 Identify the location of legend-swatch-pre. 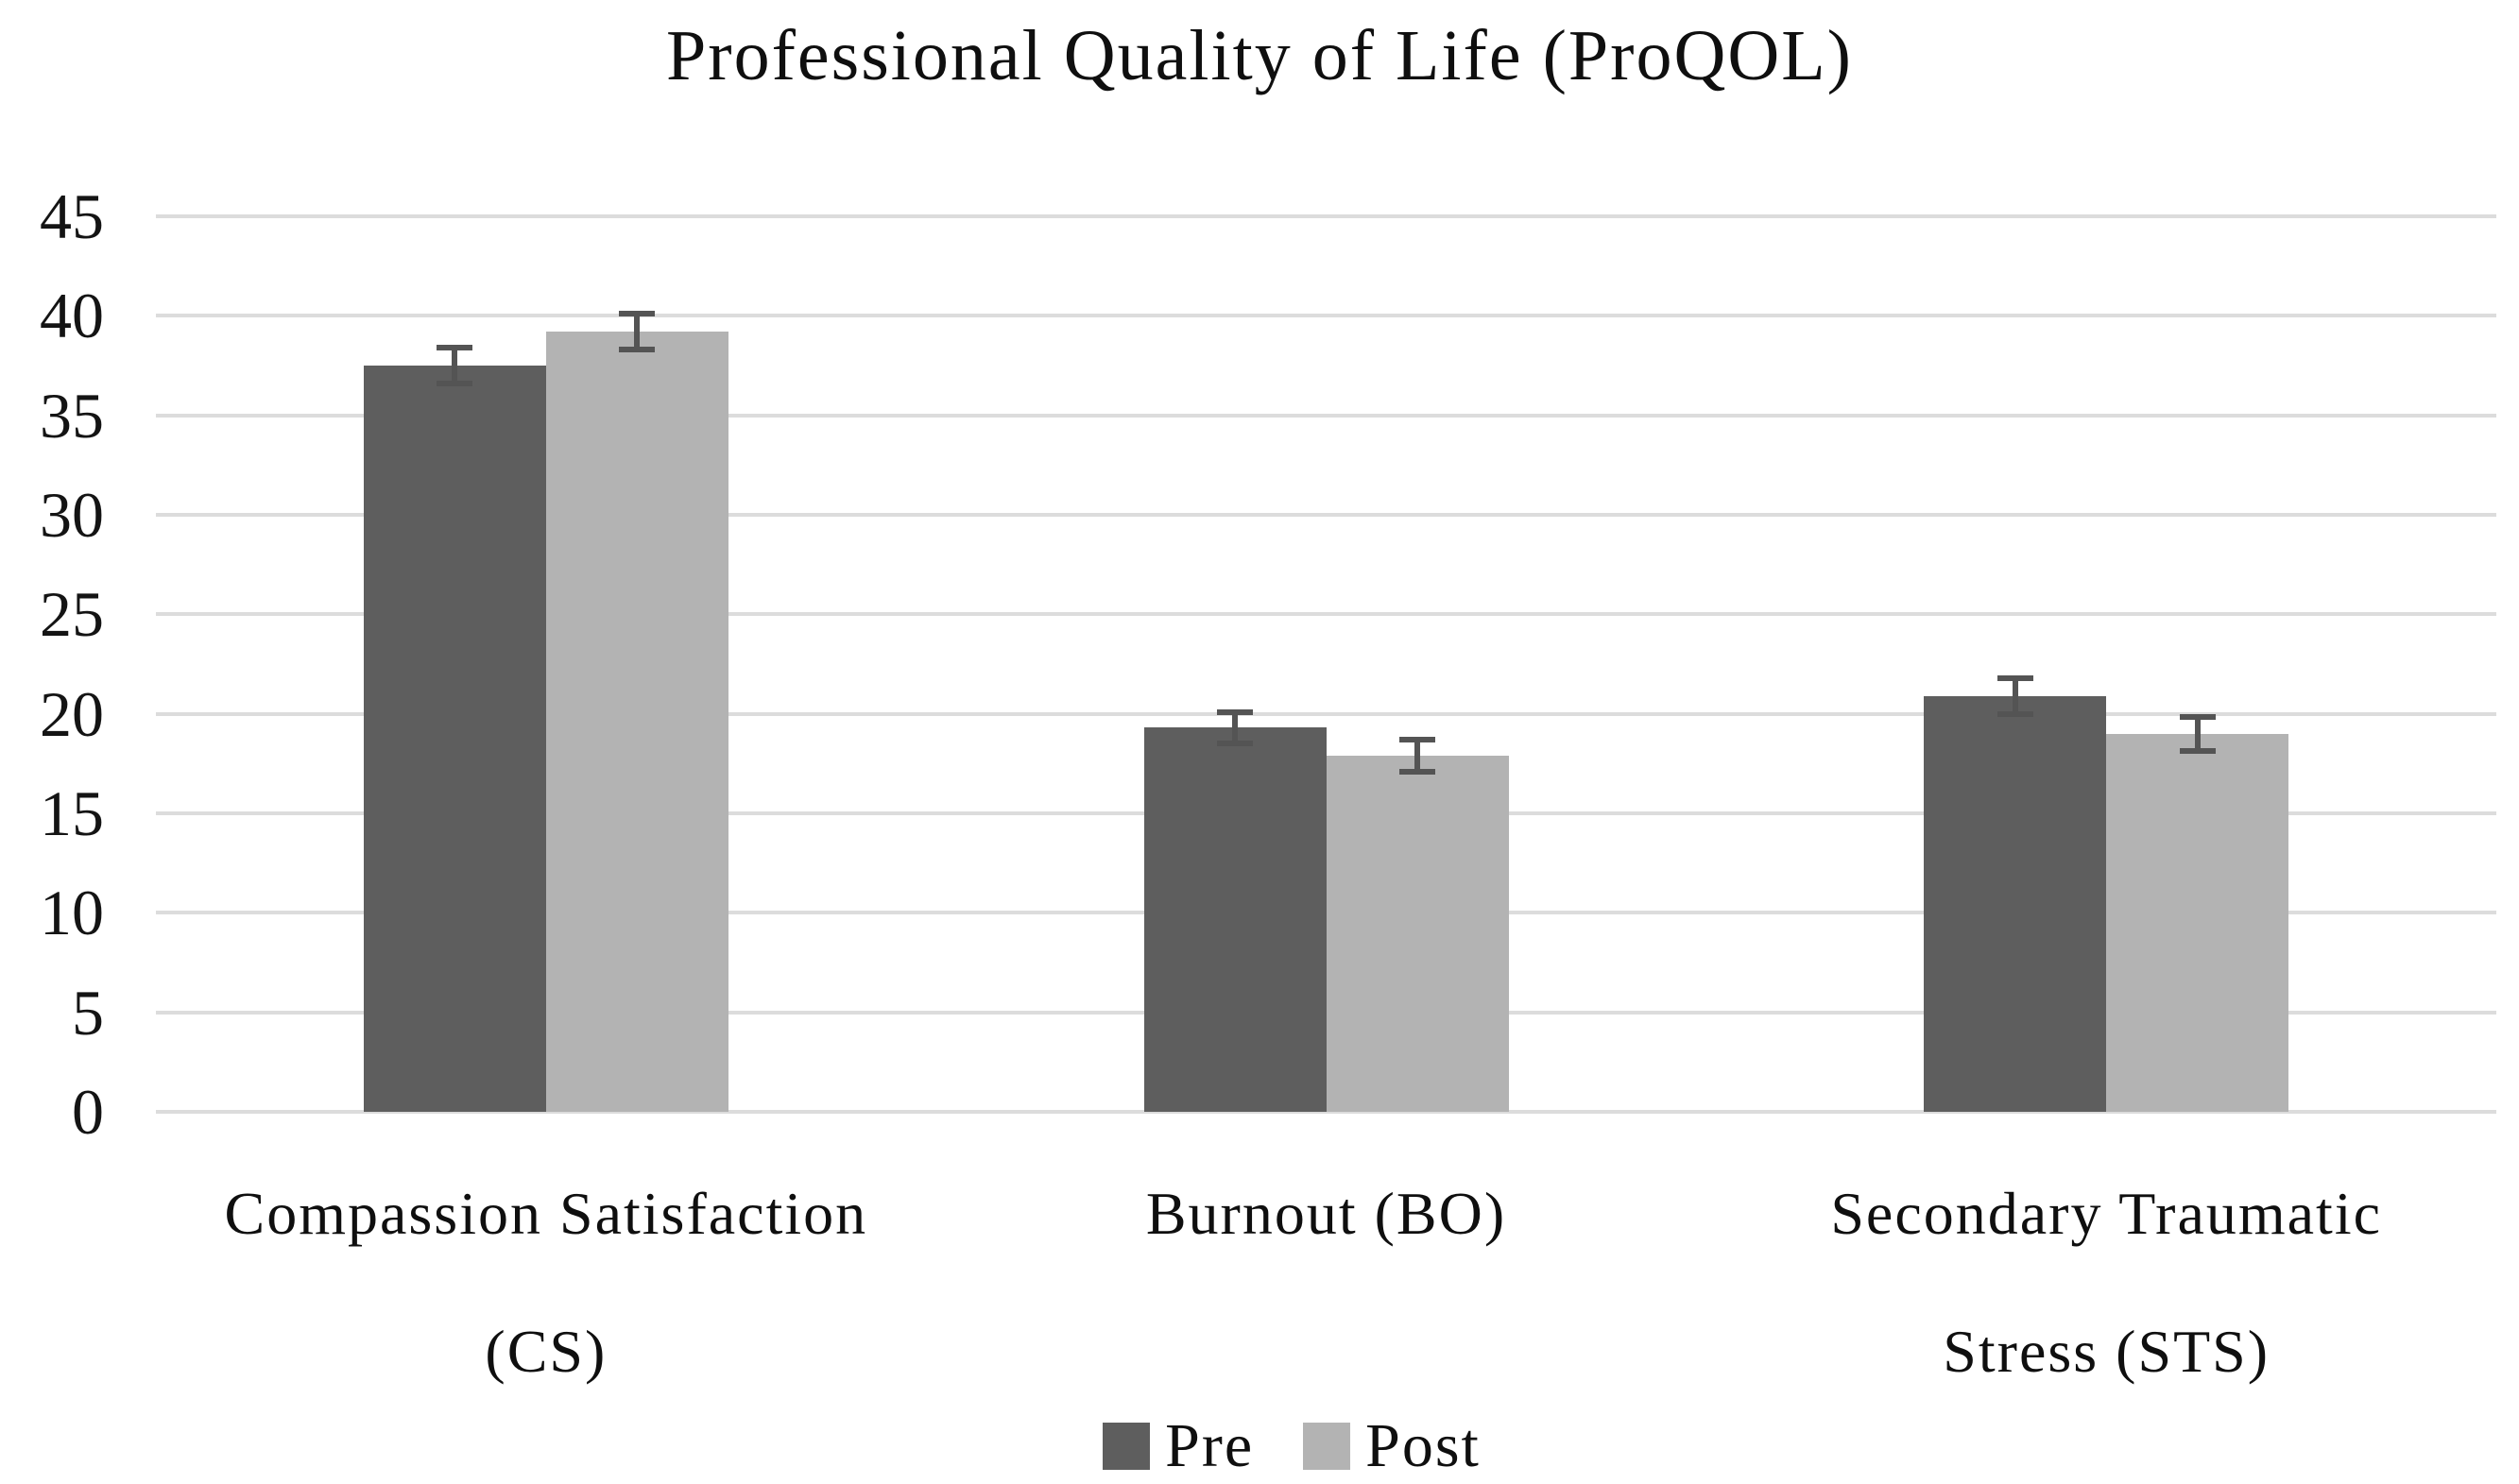
(1127, 1446).